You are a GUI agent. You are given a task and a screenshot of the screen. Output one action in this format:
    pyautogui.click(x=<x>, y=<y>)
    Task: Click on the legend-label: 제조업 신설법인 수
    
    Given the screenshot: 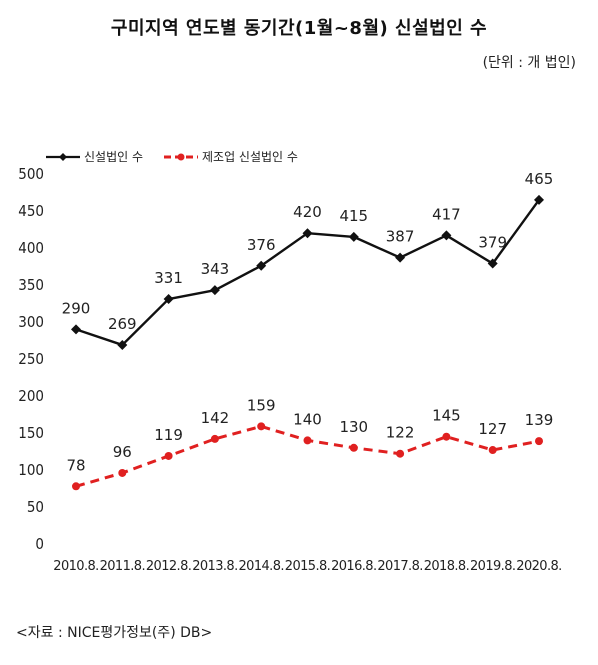 What is the action you would take?
    pyautogui.click(x=250, y=157)
    